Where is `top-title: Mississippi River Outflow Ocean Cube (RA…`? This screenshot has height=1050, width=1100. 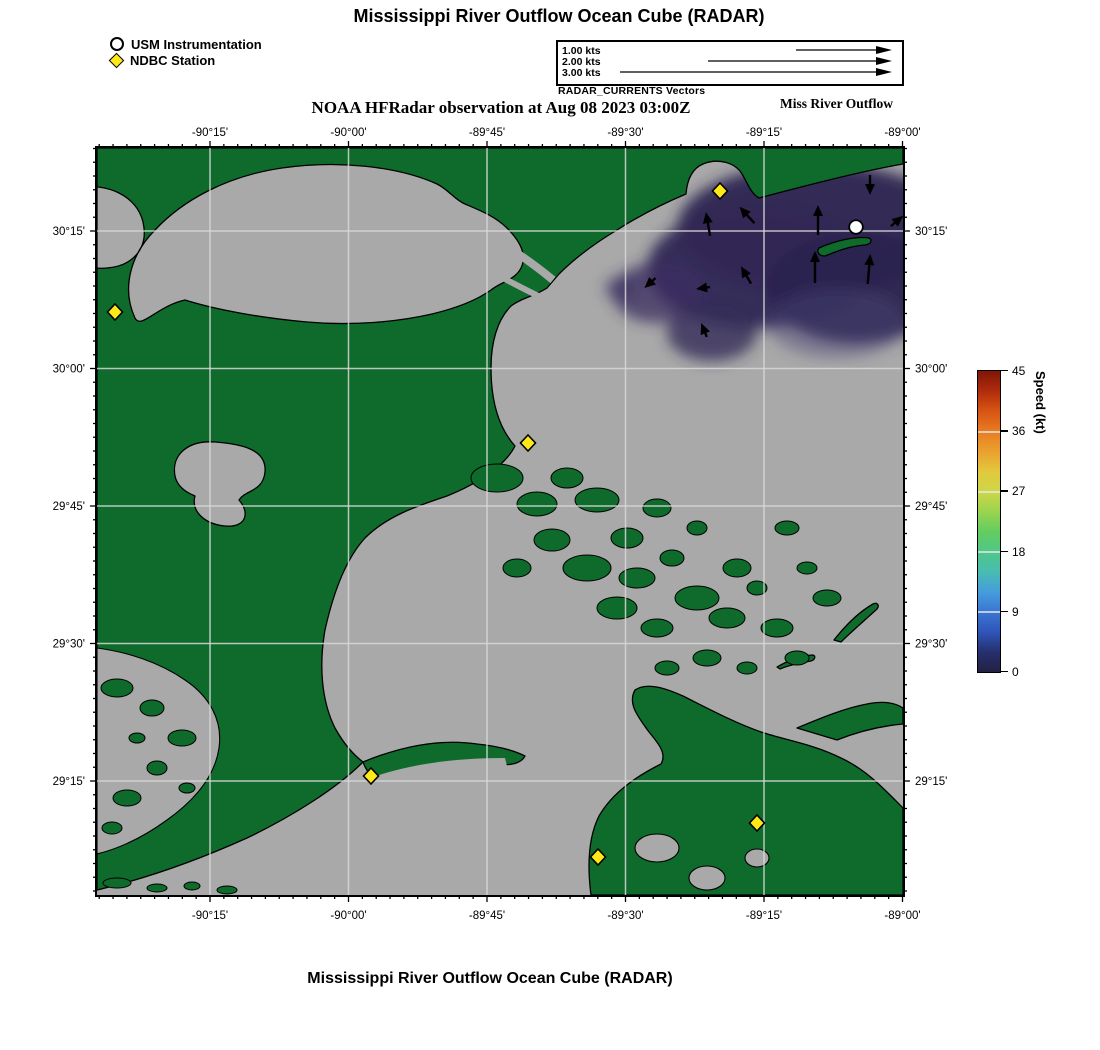 top-title: Mississippi River Outflow Ocean Cube (RA… is located at coordinates (559, 16).